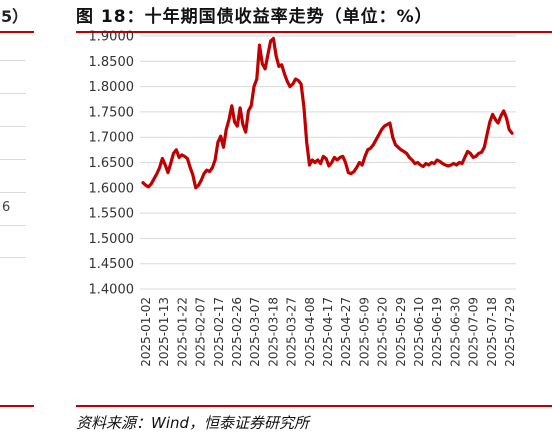  What do you see at coordinates (201, 332) in the screenshot?
I see `x-tick-label: 2025-02-07` at bounding box center [201, 332].